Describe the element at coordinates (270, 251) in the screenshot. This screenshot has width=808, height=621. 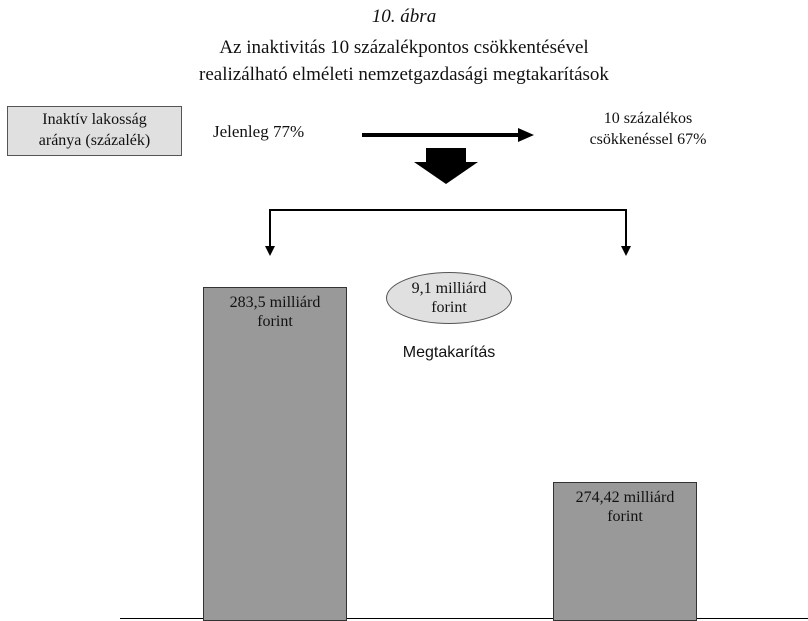
I see `bracket-left-arrow-head` at that location.